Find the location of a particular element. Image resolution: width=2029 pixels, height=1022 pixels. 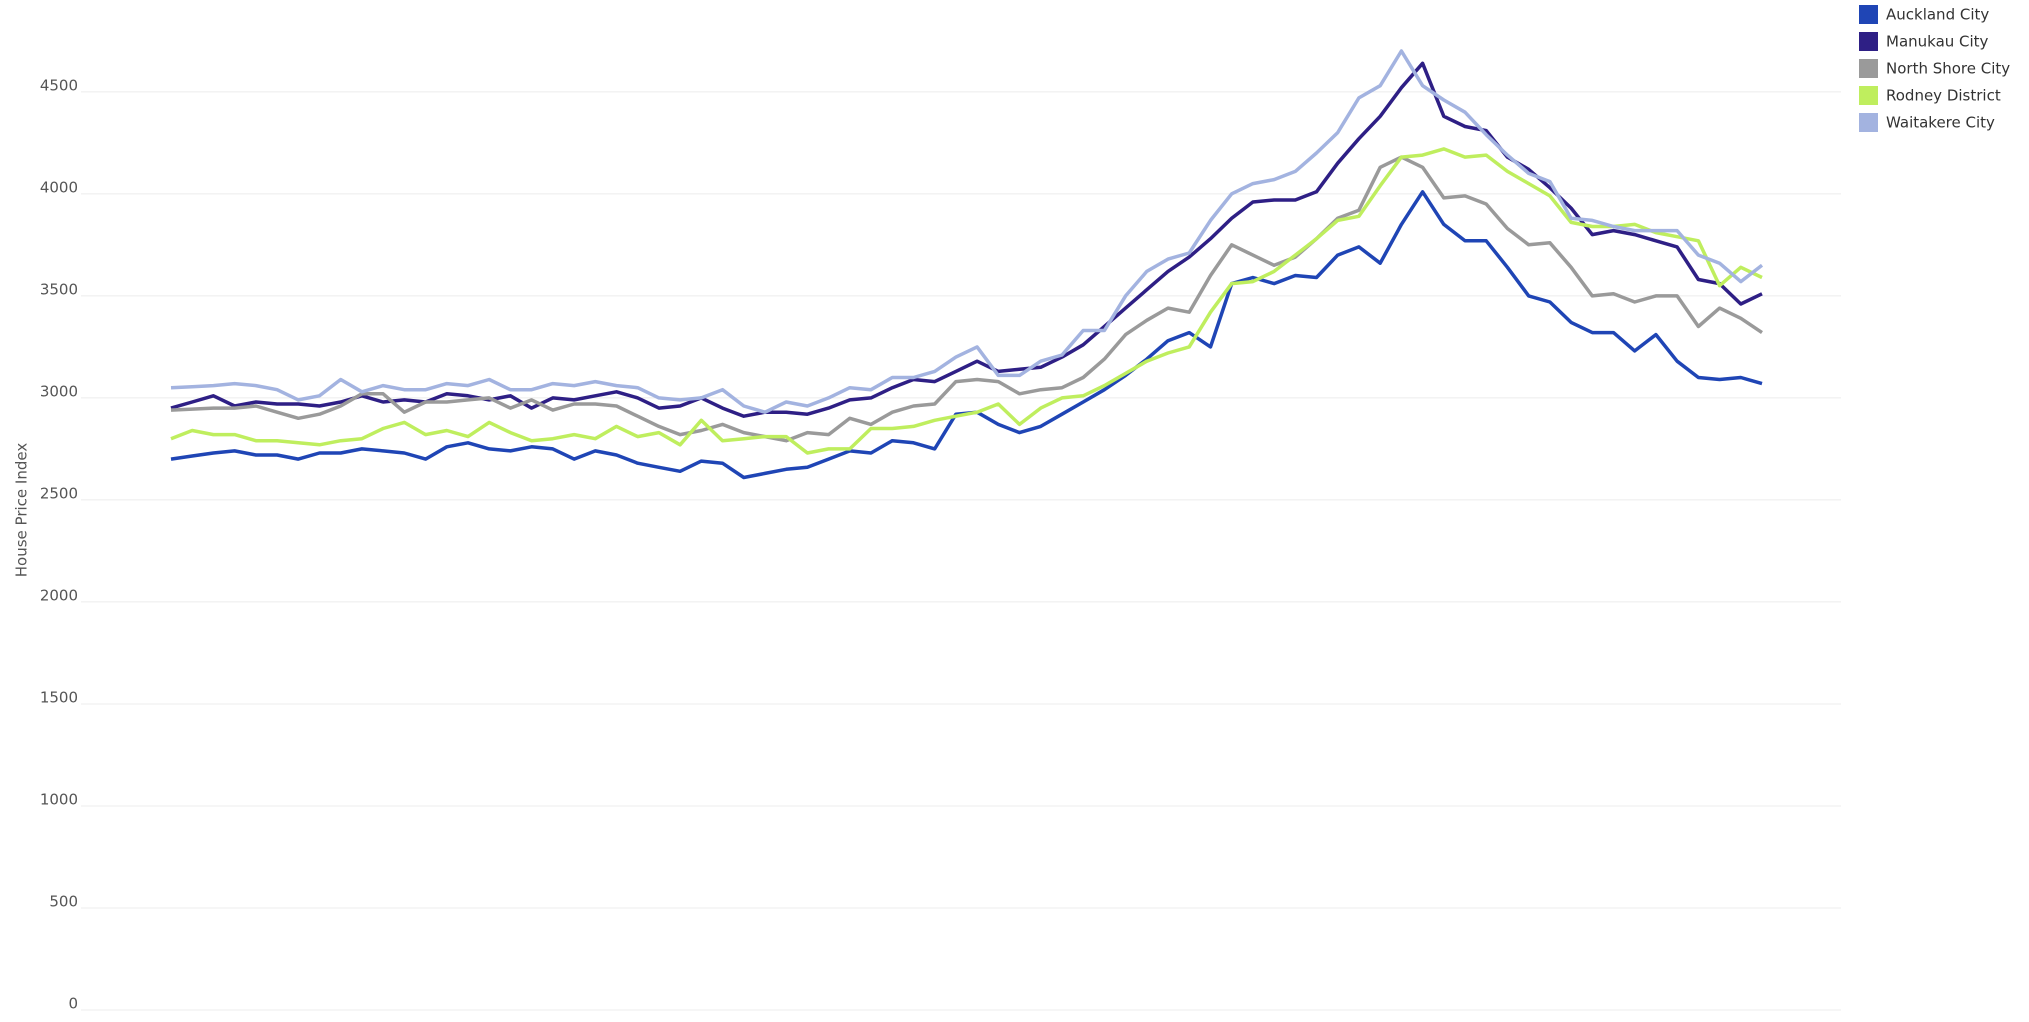

y-axis-label: House Price Index is located at coordinates (22, 510).